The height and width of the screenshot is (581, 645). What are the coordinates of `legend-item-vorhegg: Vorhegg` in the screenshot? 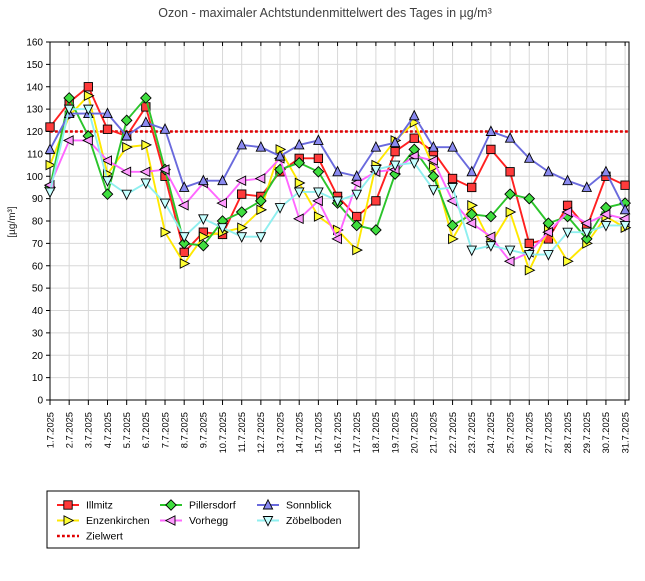 It's located at (194, 521).